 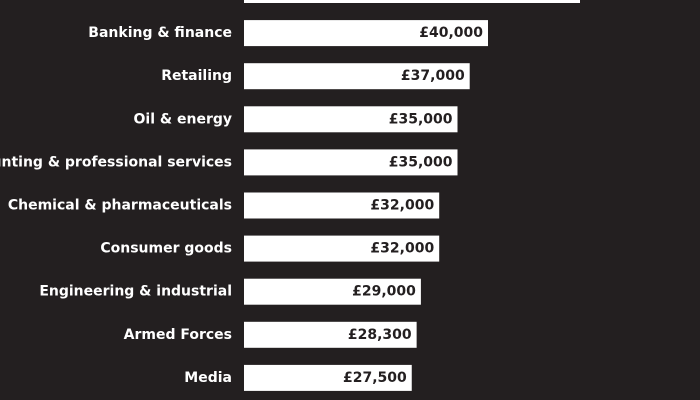 I want to click on value-label: £28,300, so click(x=380, y=335).